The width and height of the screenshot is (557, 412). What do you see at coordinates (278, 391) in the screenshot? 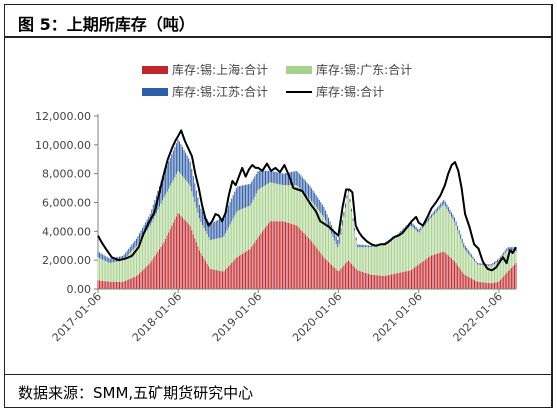
I see `figure-footer: 数据来源：SMM,五矿期货研究中心` at bounding box center [278, 391].